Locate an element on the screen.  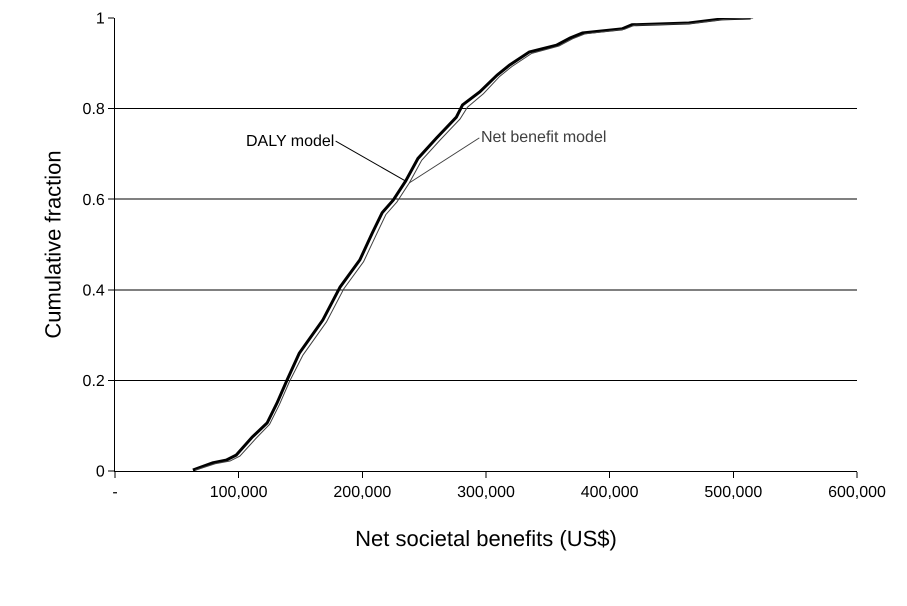
text: DALY model is located at coordinates (290, 141).